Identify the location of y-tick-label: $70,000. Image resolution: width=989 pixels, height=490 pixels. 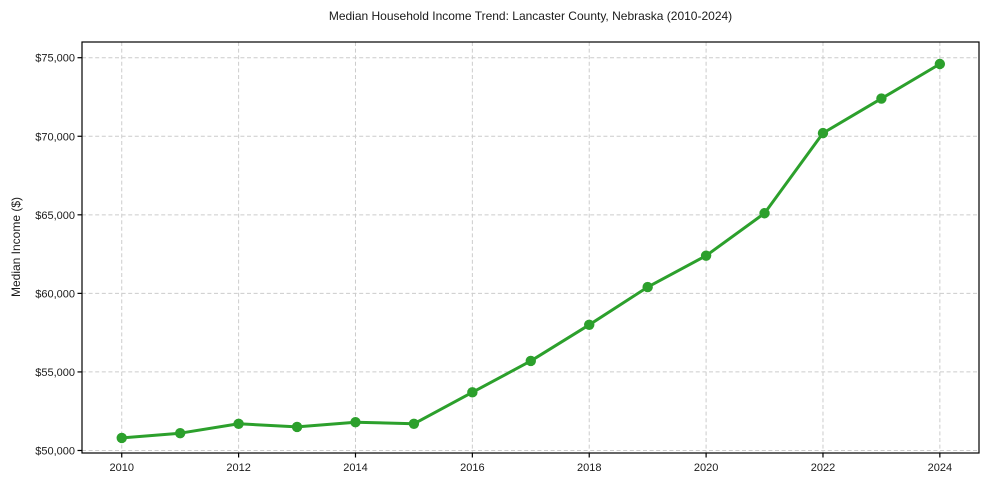
(55, 137).